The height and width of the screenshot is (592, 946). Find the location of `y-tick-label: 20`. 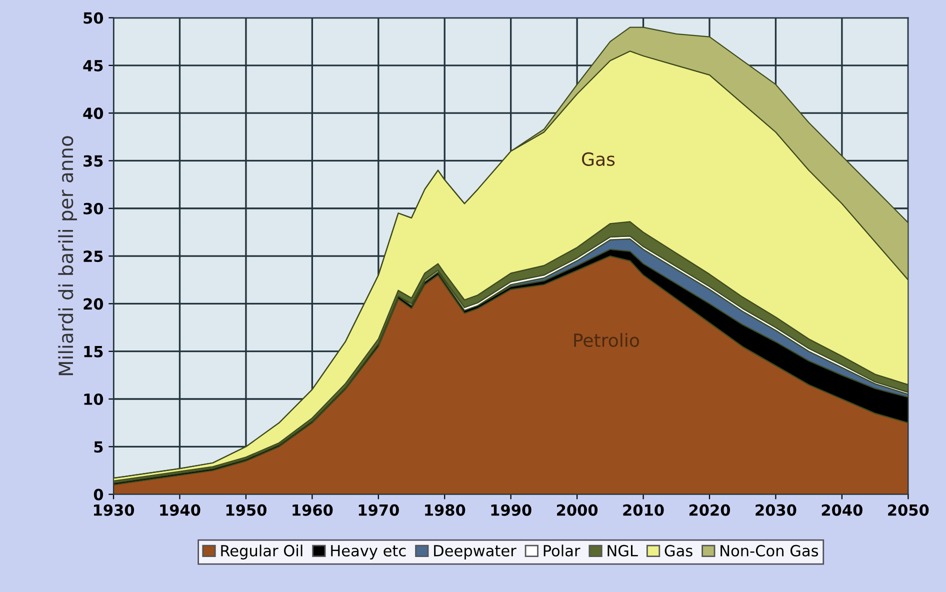

y-tick-label: 20 is located at coordinates (94, 304).